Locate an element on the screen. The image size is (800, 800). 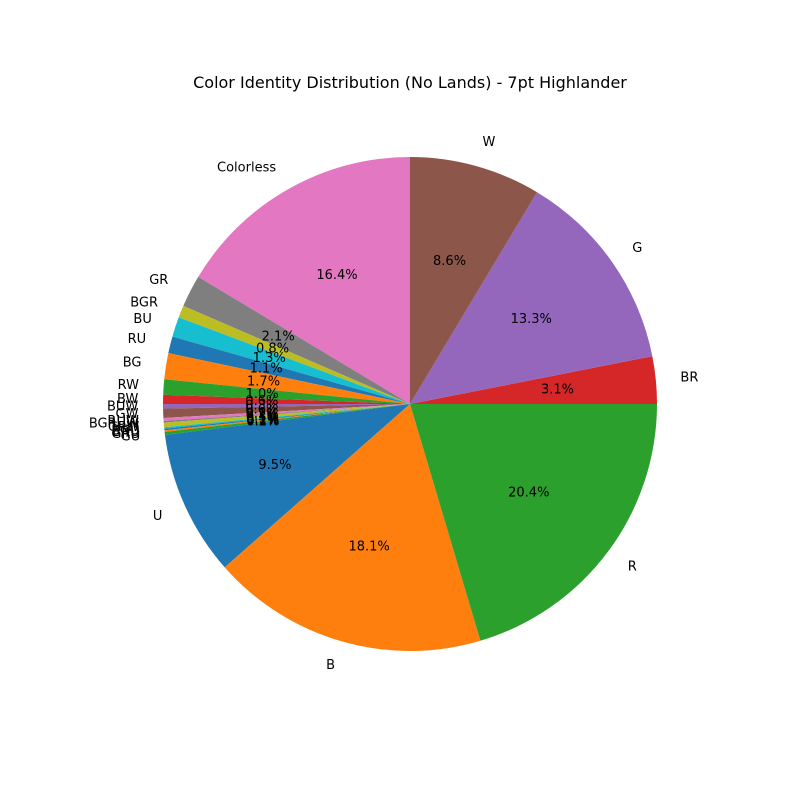
slice-label-ruw: RUW is located at coordinates (123, 421).